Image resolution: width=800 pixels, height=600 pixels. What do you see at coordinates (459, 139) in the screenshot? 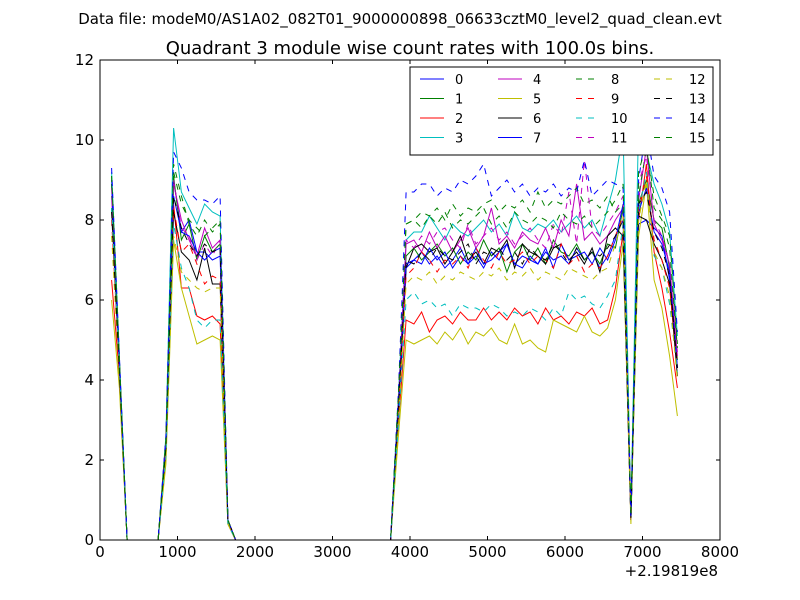
I see `legend-label-3: 3` at bounding box center [459, 139].